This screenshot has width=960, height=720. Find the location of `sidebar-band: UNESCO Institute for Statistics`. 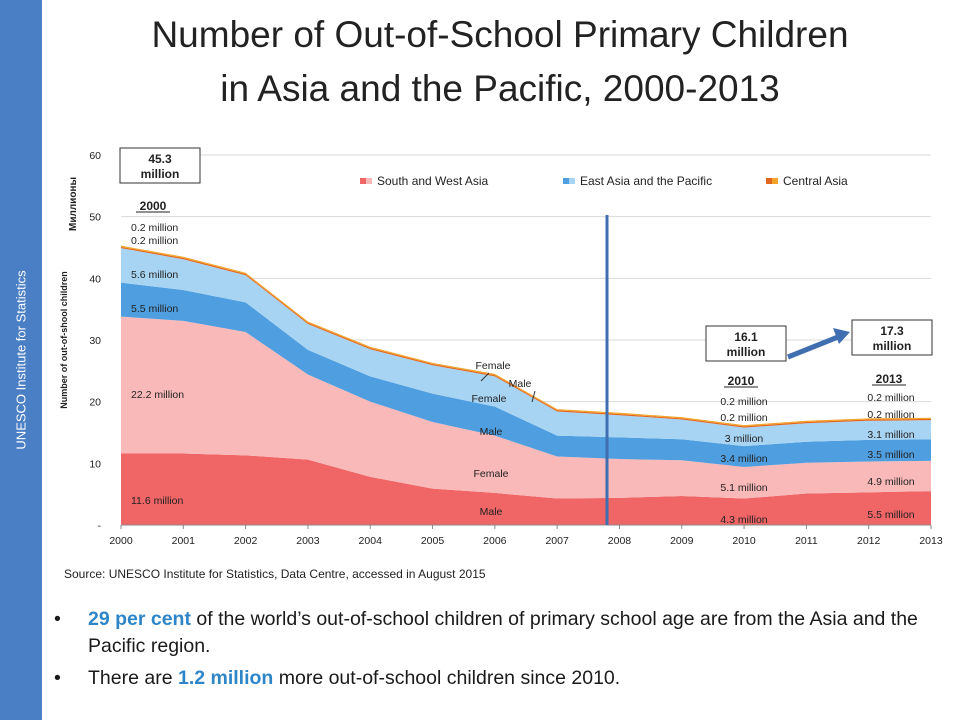

sidebar-band: UNESCO Institute for Statistics is located at coordinates (21, 360).